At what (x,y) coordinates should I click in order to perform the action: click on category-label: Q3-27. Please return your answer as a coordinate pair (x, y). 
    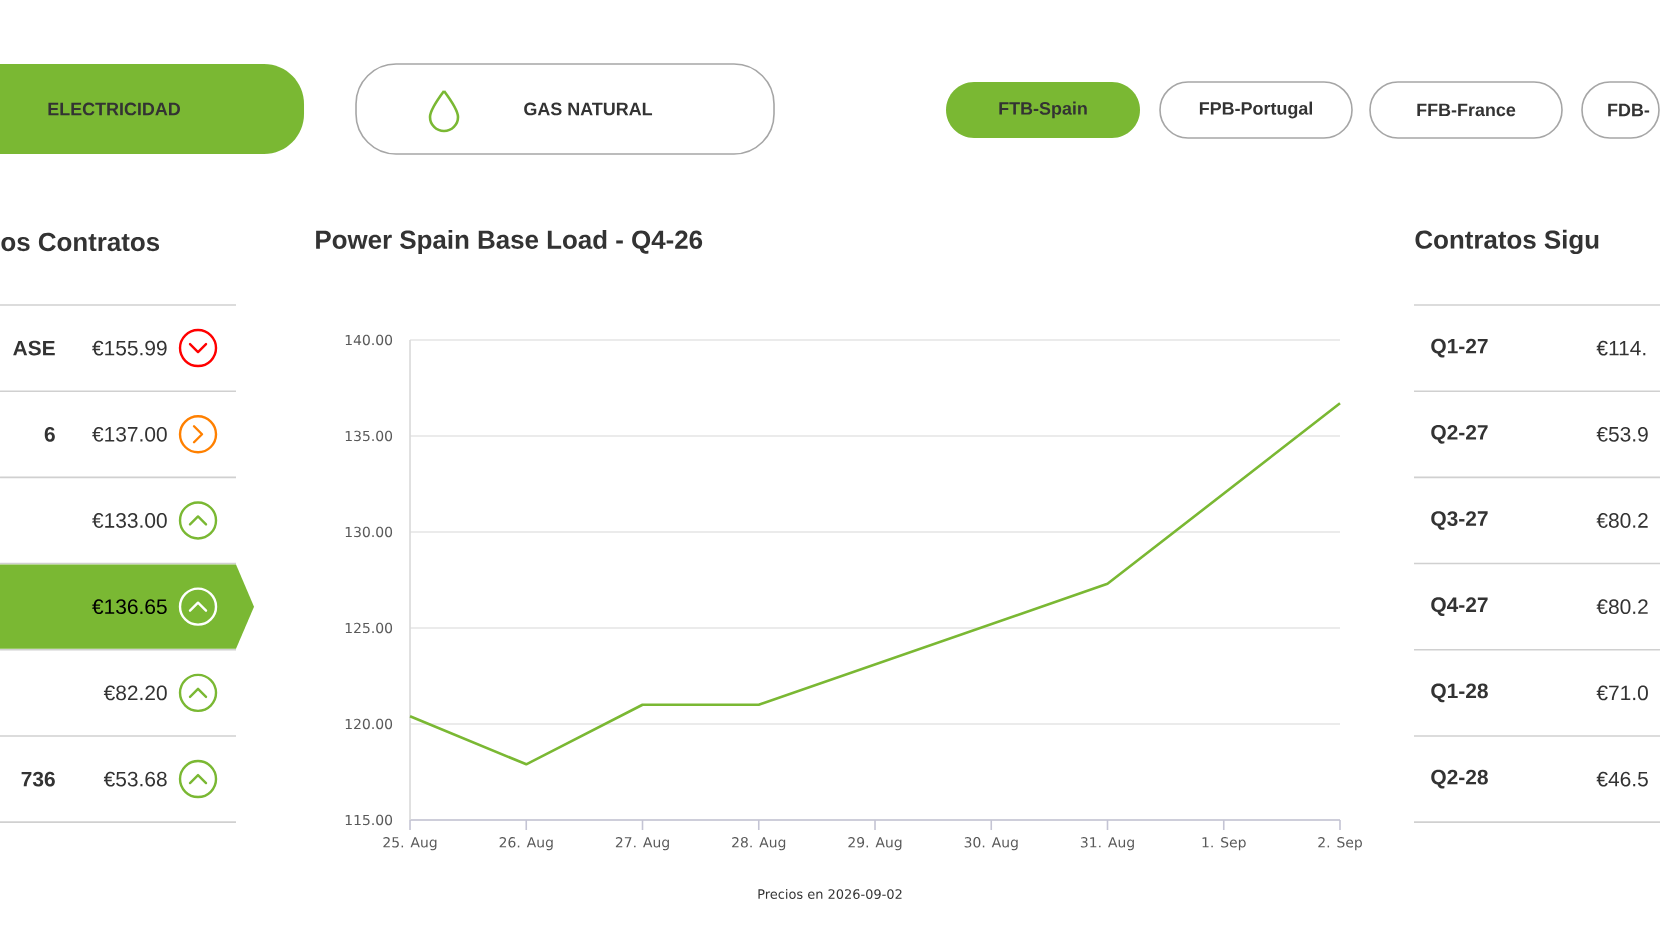
    Looking at the image, I should click on (1459, 520).